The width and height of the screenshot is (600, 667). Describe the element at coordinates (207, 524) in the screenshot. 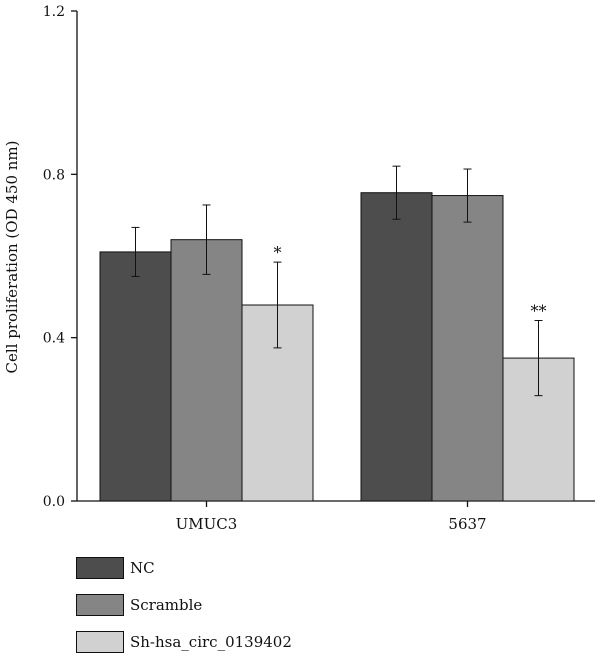

I see `x-tick-label: UMUC3` at that location.